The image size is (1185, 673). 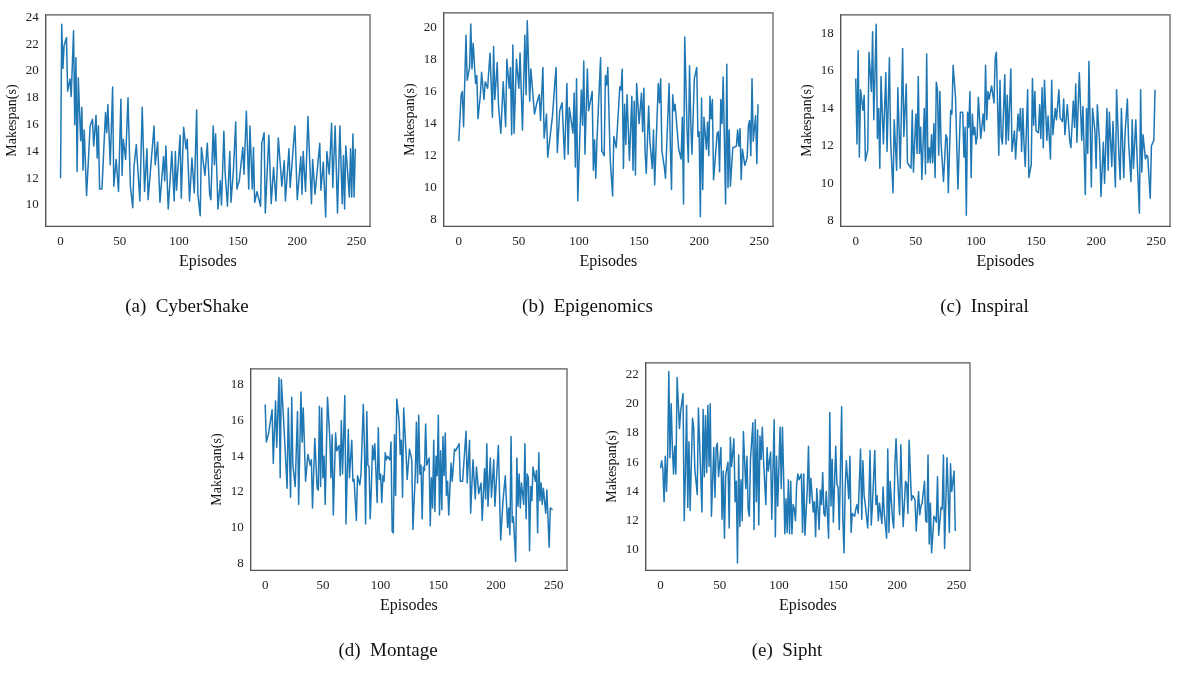 What do you see at coordinates (984, 305) in the screenshot?
I see `text: (c) Inspiral` at bounding box center [984, 305].